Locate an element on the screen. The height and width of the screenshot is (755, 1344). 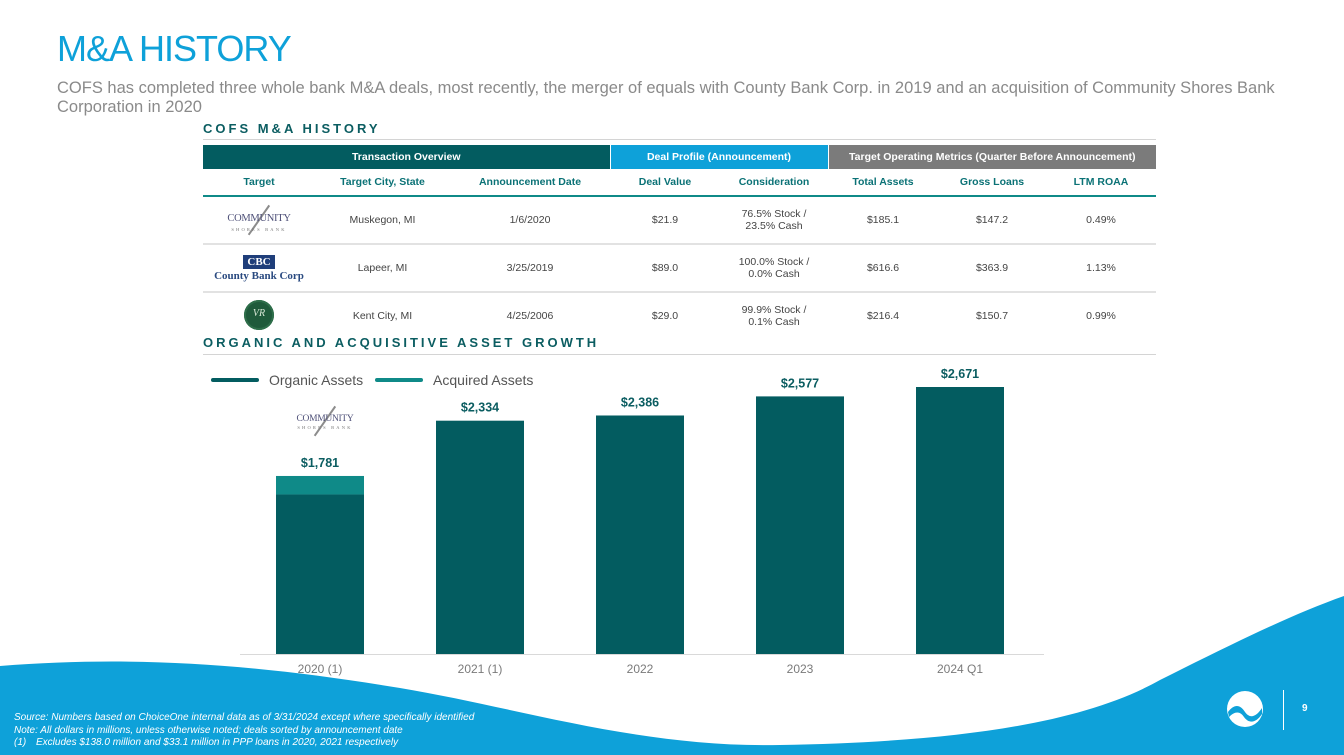
x-tick-label: 2023 is located at coordinates (800, 669).